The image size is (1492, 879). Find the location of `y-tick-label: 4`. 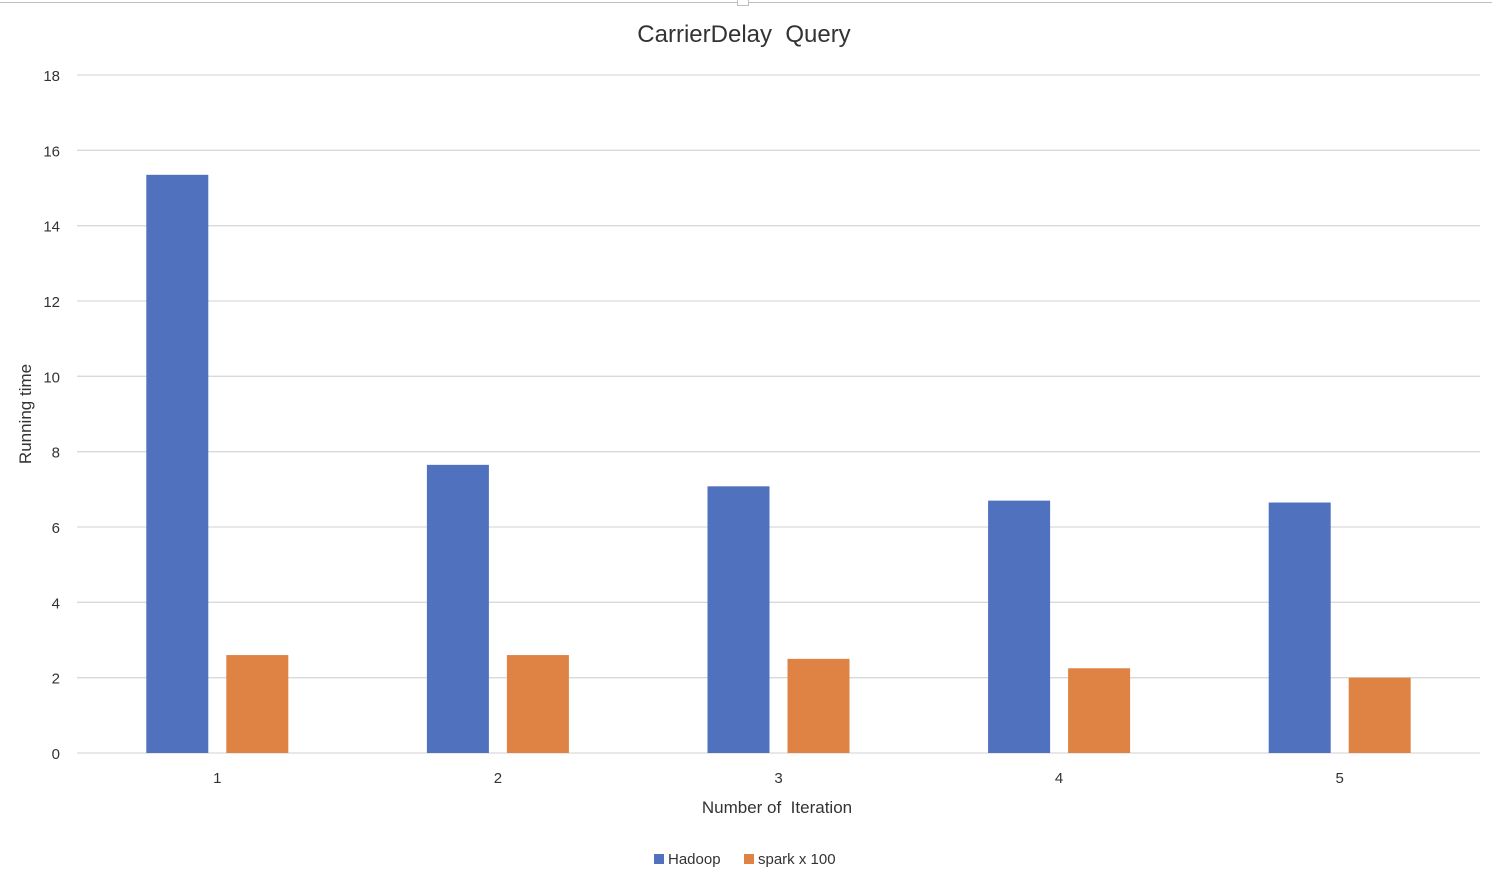

y-tick-label: 4 is located at coordinates (56, 603).